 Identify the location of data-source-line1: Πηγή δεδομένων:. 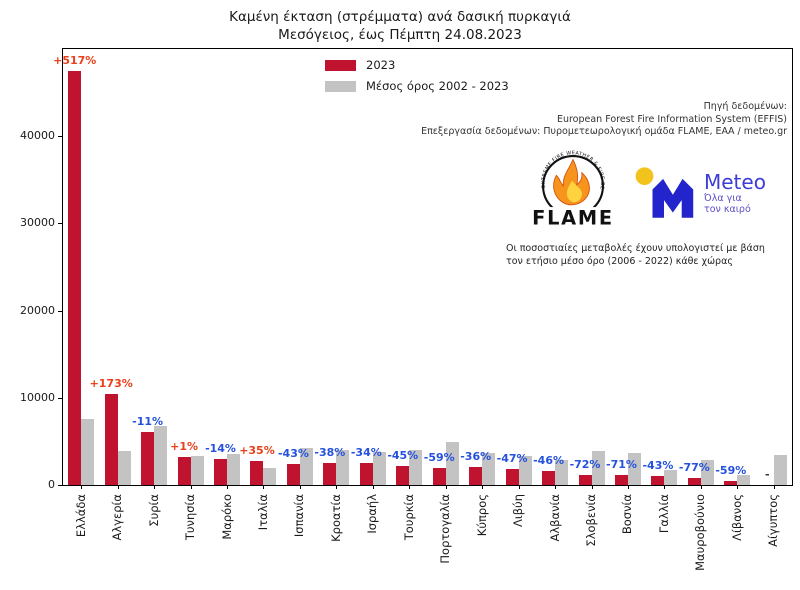
(745, 106).